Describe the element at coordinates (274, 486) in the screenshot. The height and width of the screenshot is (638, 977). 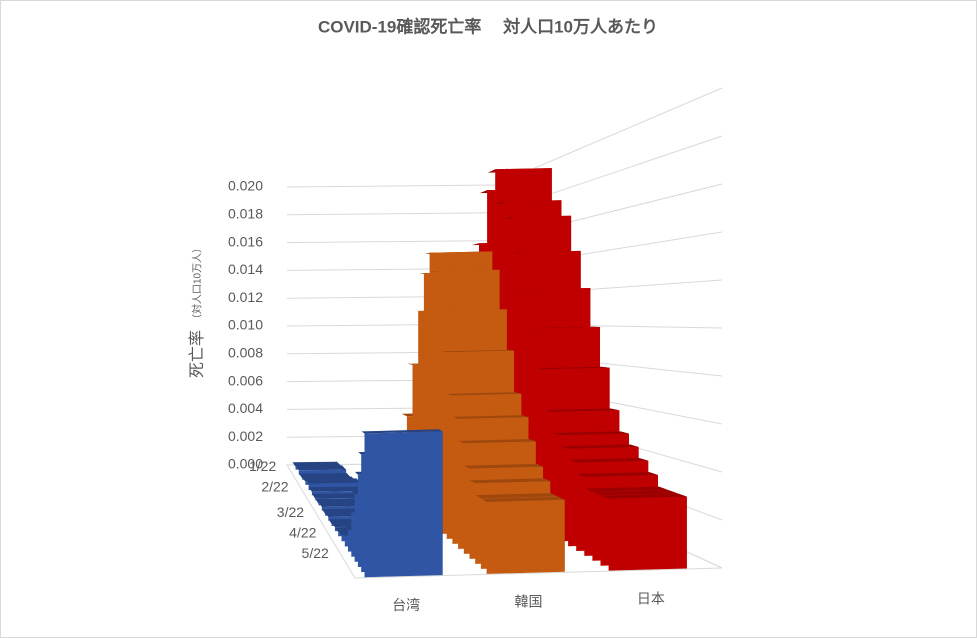
I see `depth-tick-label: 2/22` at that location.